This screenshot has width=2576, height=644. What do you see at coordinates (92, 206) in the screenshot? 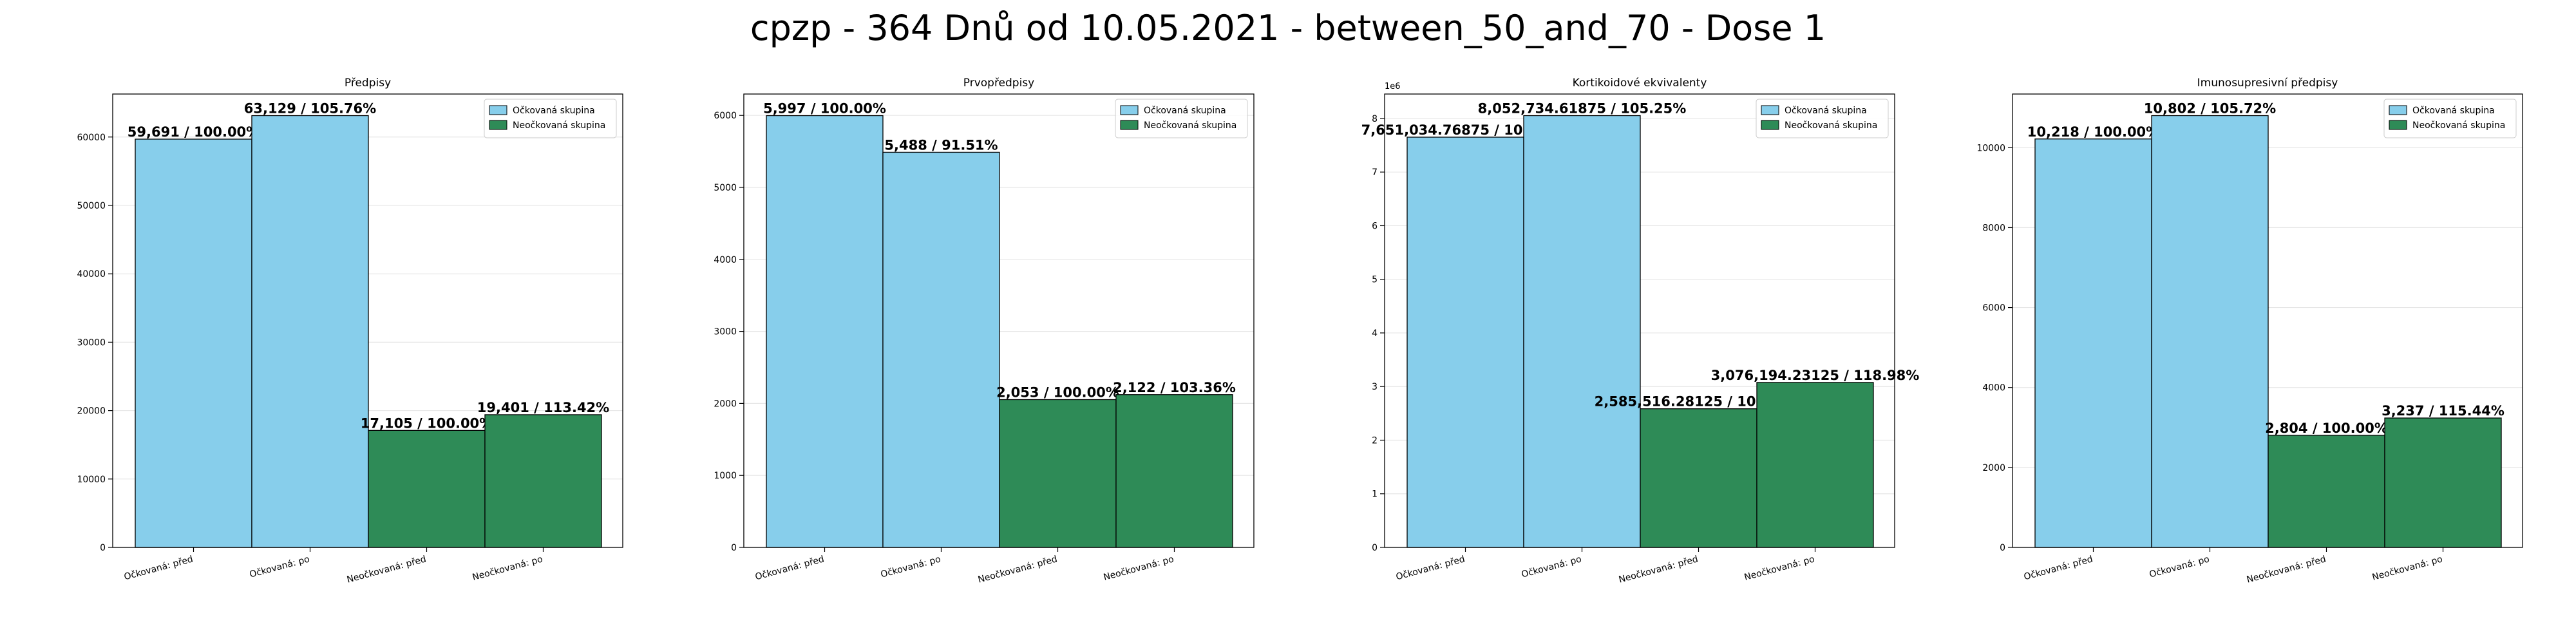
I see `y-tick-label: 50000` at bounding box center [92, 206].